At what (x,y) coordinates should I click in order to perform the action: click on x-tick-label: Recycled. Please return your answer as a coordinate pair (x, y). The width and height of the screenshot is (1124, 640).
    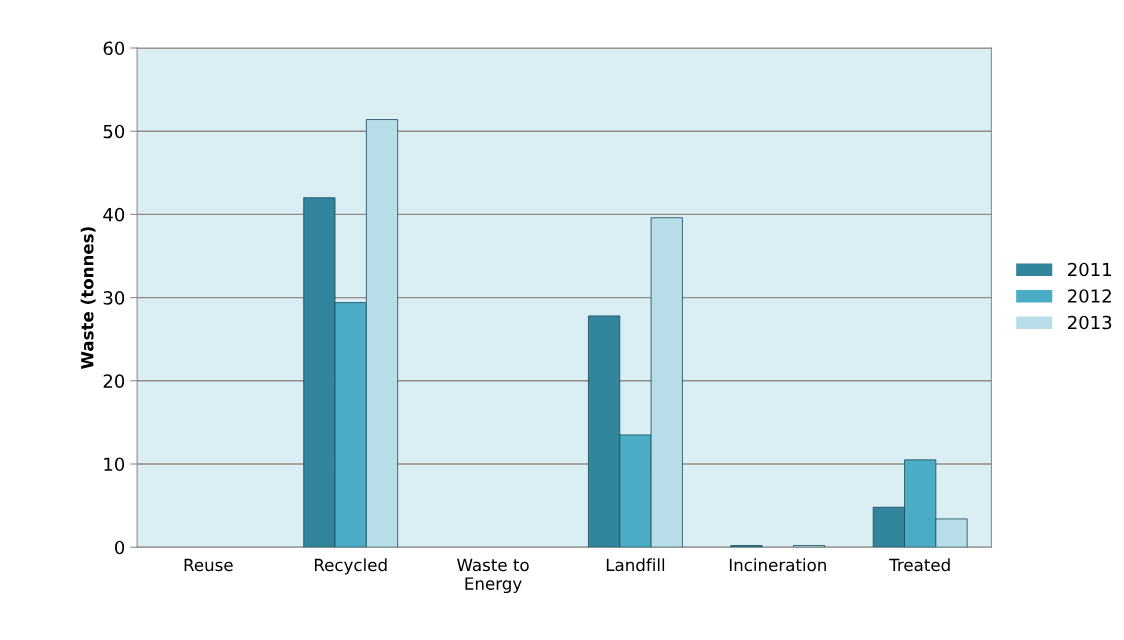
    Looking at the image, I should click on (350, 566).